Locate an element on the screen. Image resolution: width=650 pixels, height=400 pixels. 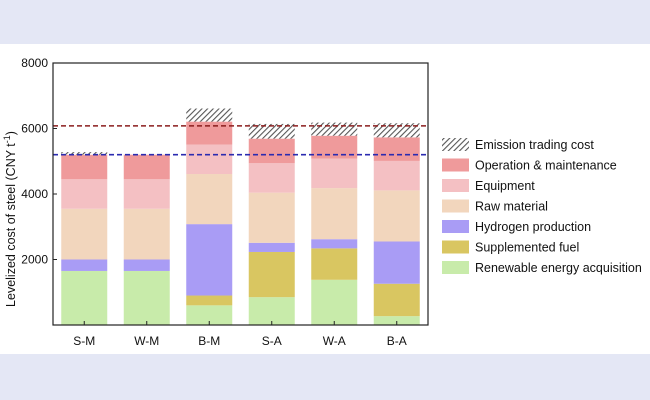
bar-segment-b-m-supplemented-fuel is located at coordinates (209, 300).